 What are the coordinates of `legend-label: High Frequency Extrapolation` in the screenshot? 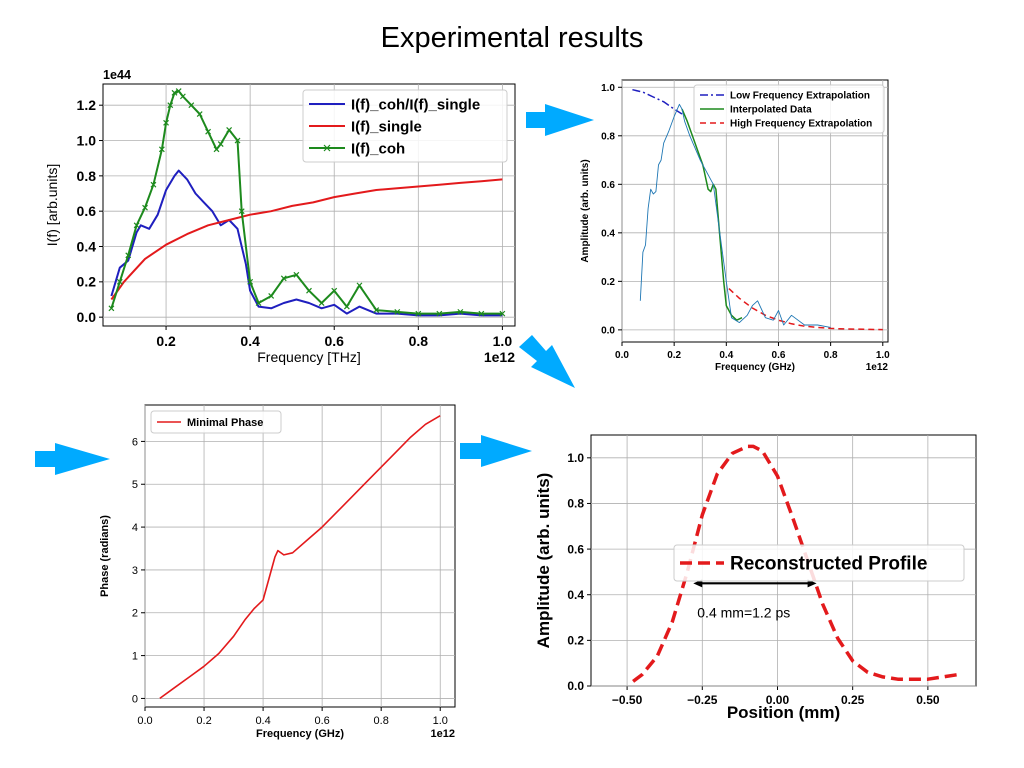 It's located at (801, 124).